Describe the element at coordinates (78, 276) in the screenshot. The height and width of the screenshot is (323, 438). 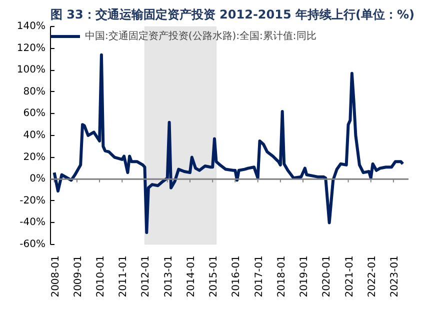
I see `x-tick-label: 2009-01` at that location.